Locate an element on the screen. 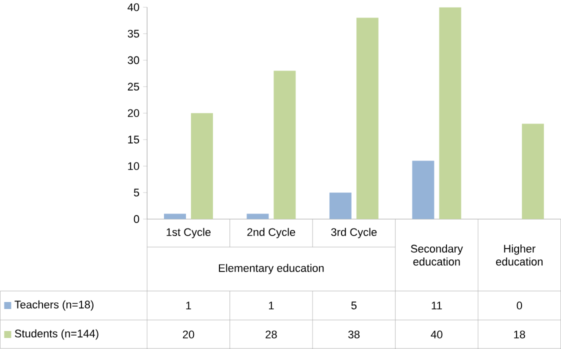  data-label: 38 is located at coordinates (354, 334).